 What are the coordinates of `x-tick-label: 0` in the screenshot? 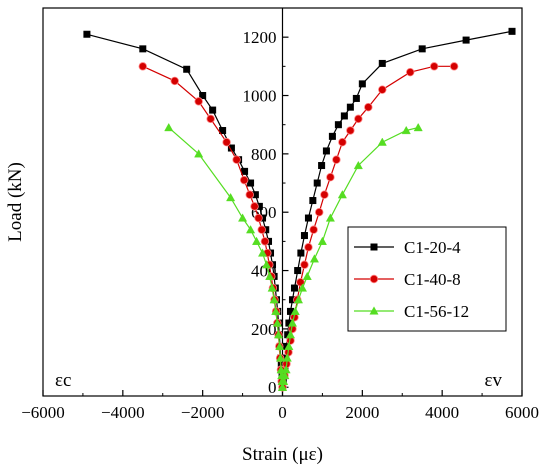 It's located at (282, 412).